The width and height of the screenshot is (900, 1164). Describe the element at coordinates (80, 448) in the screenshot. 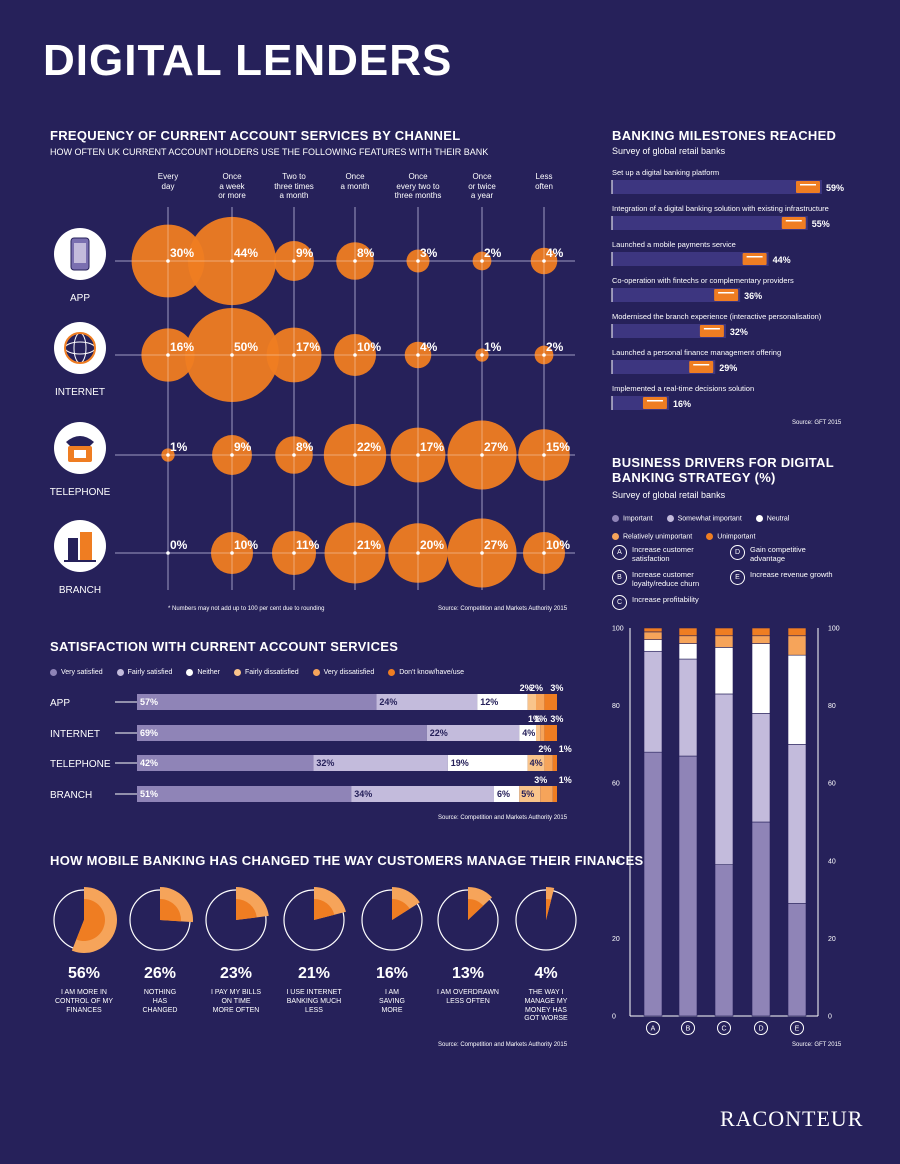

I see `telephone-icon` at that location.